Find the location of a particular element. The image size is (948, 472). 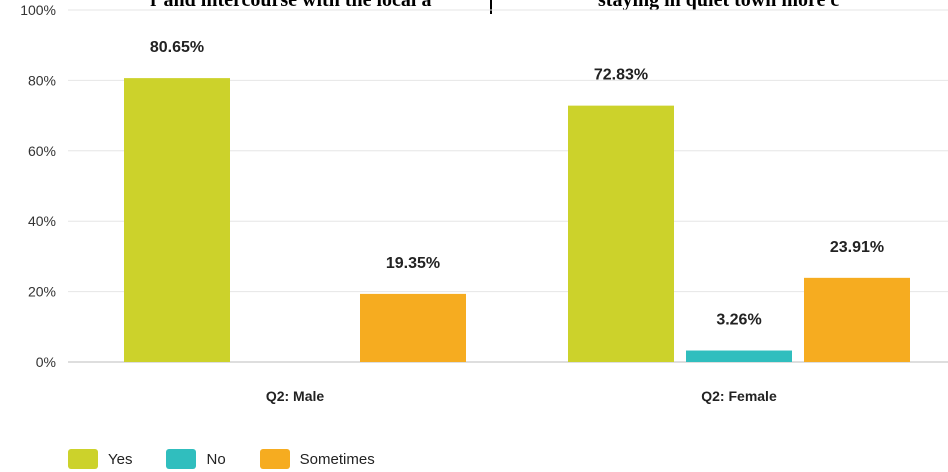

x-category-label: Q2: Female is located at coordinates (739, 396).